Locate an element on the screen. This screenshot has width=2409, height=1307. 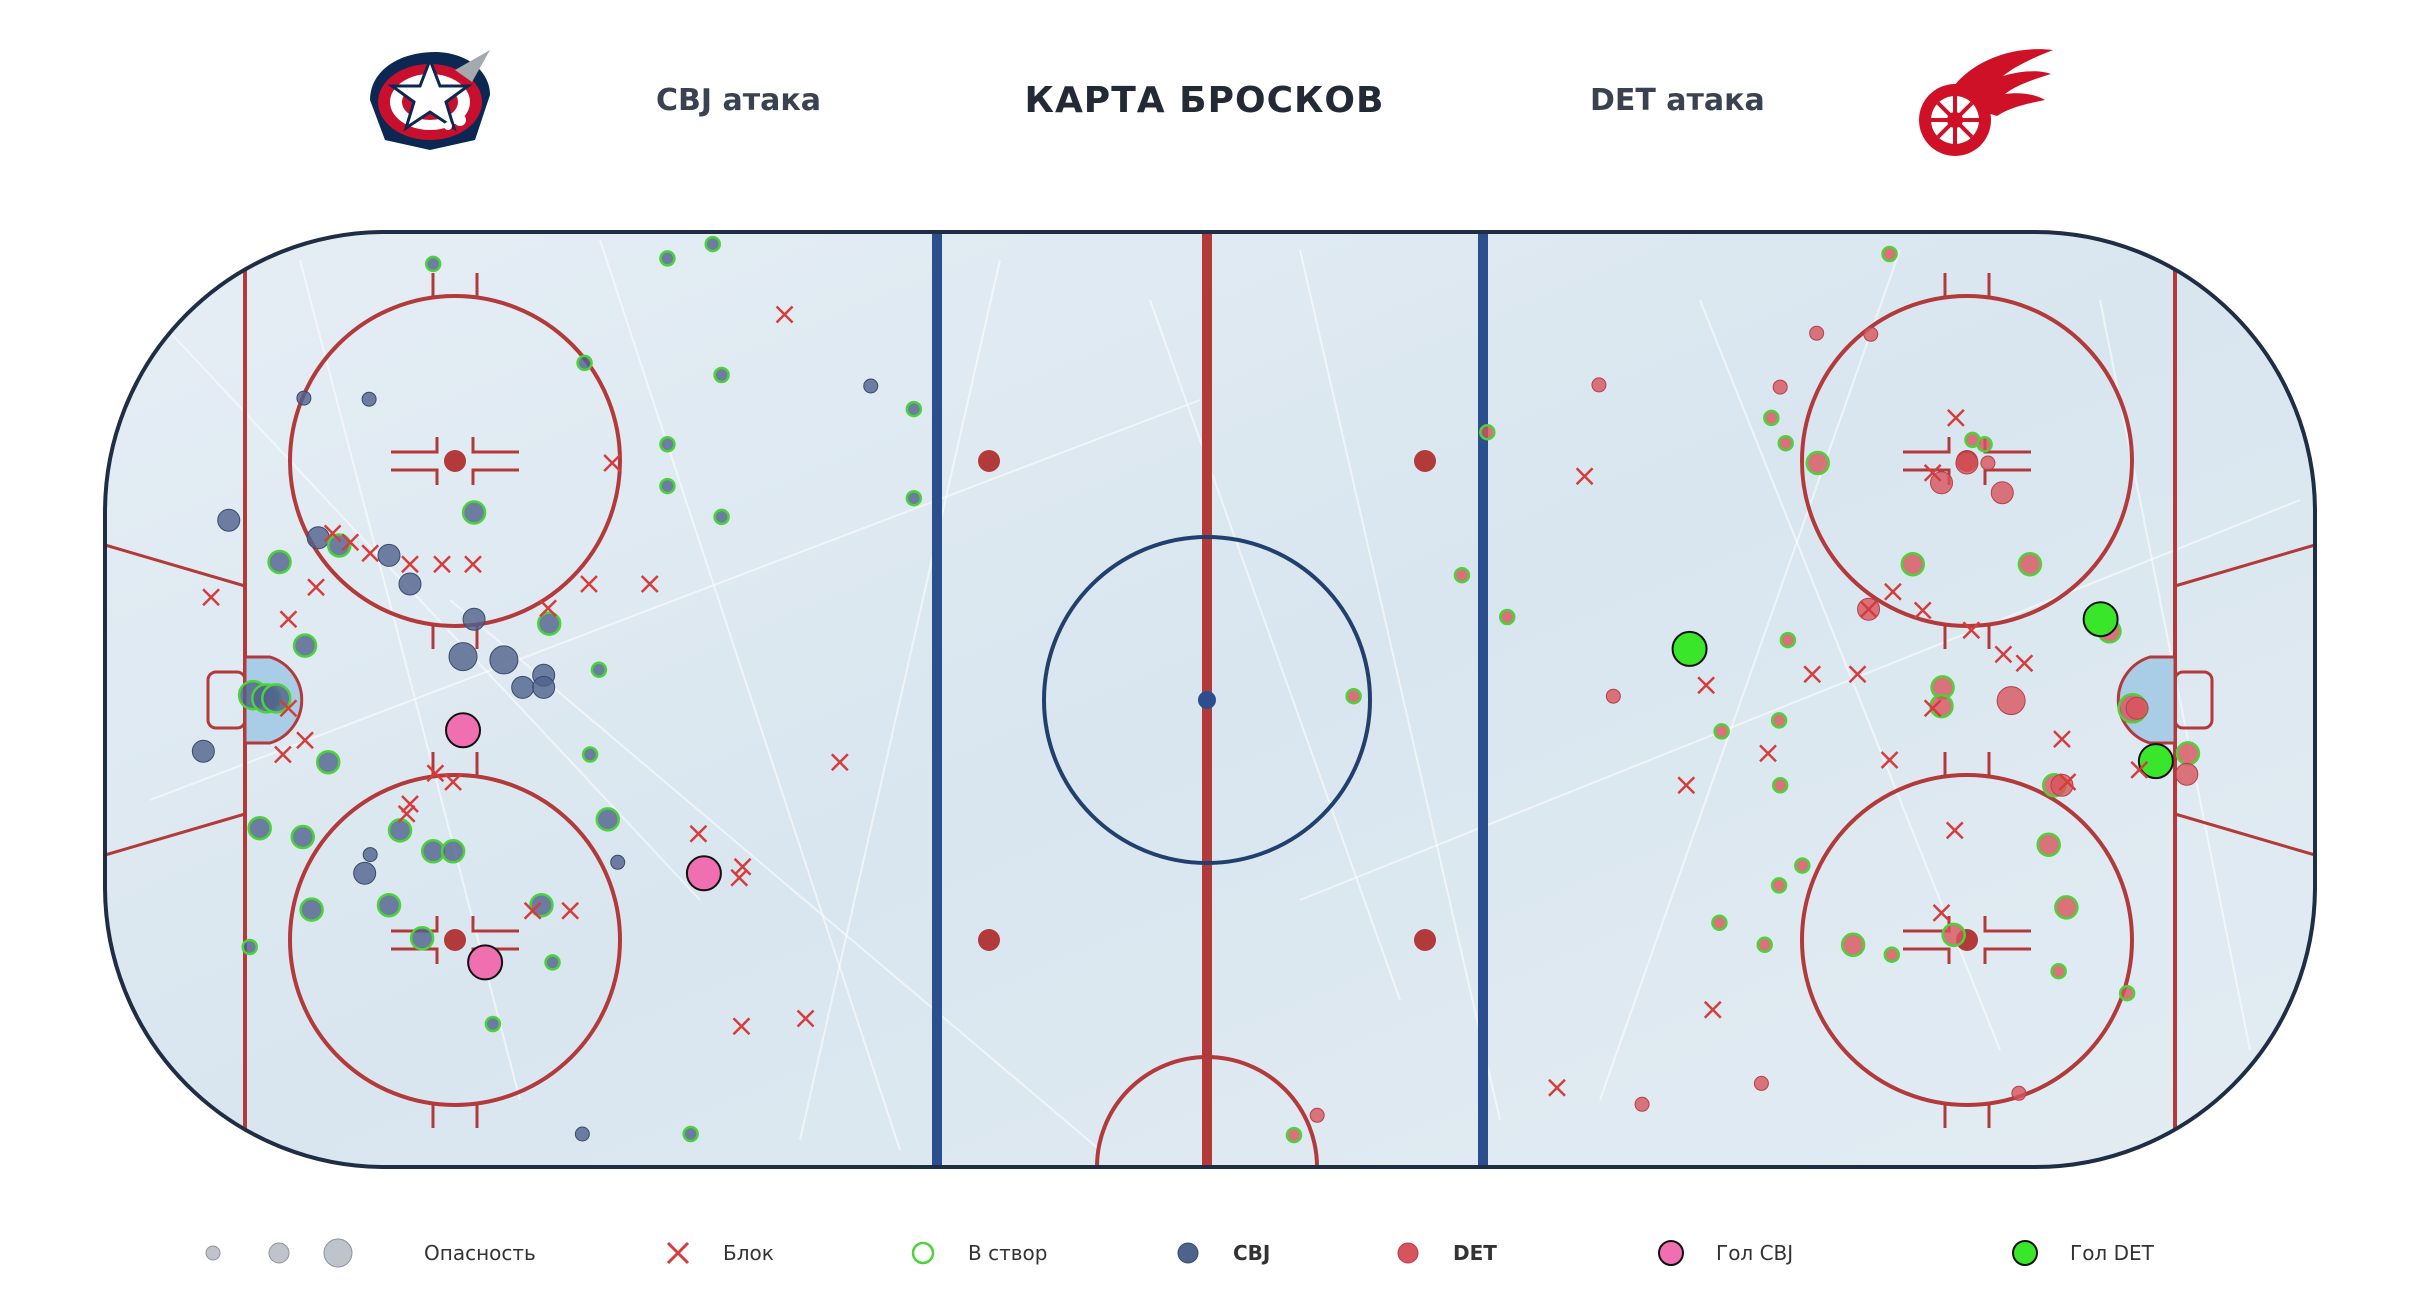
goal_det-marker is located at coordinates (1689, 648).